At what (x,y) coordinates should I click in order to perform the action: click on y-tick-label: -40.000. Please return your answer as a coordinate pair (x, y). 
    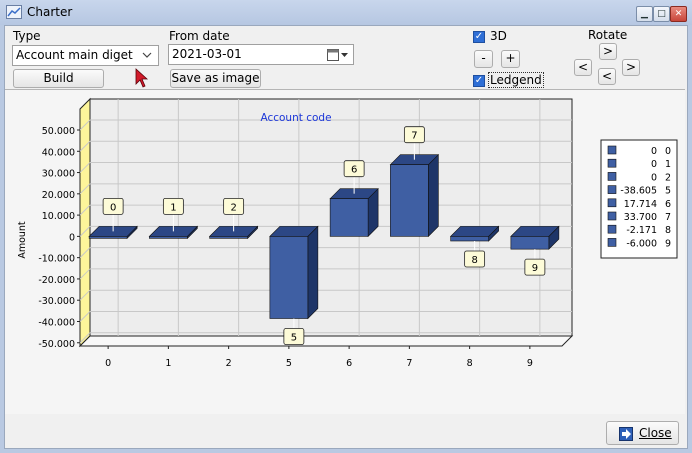
    Looking at the image, I should click on (56, 322).